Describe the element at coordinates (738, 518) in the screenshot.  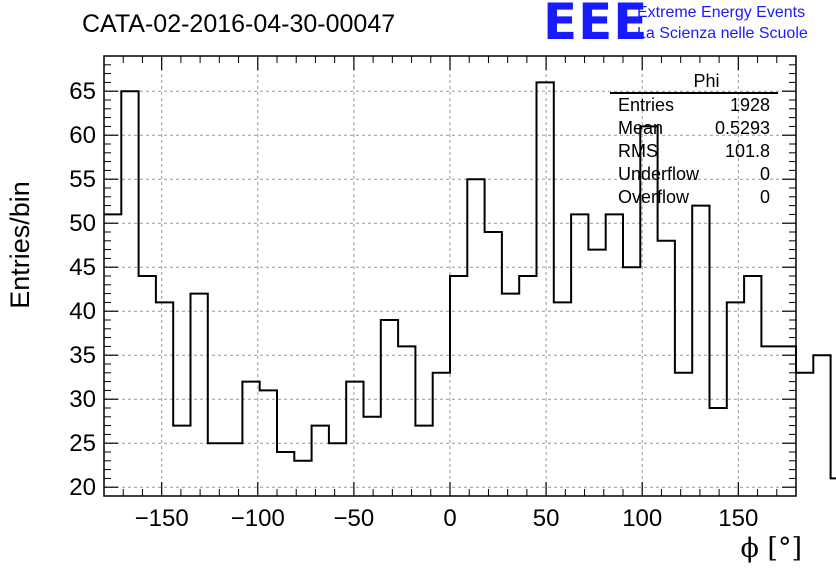
I see `x-tick-label: 150` at that location.